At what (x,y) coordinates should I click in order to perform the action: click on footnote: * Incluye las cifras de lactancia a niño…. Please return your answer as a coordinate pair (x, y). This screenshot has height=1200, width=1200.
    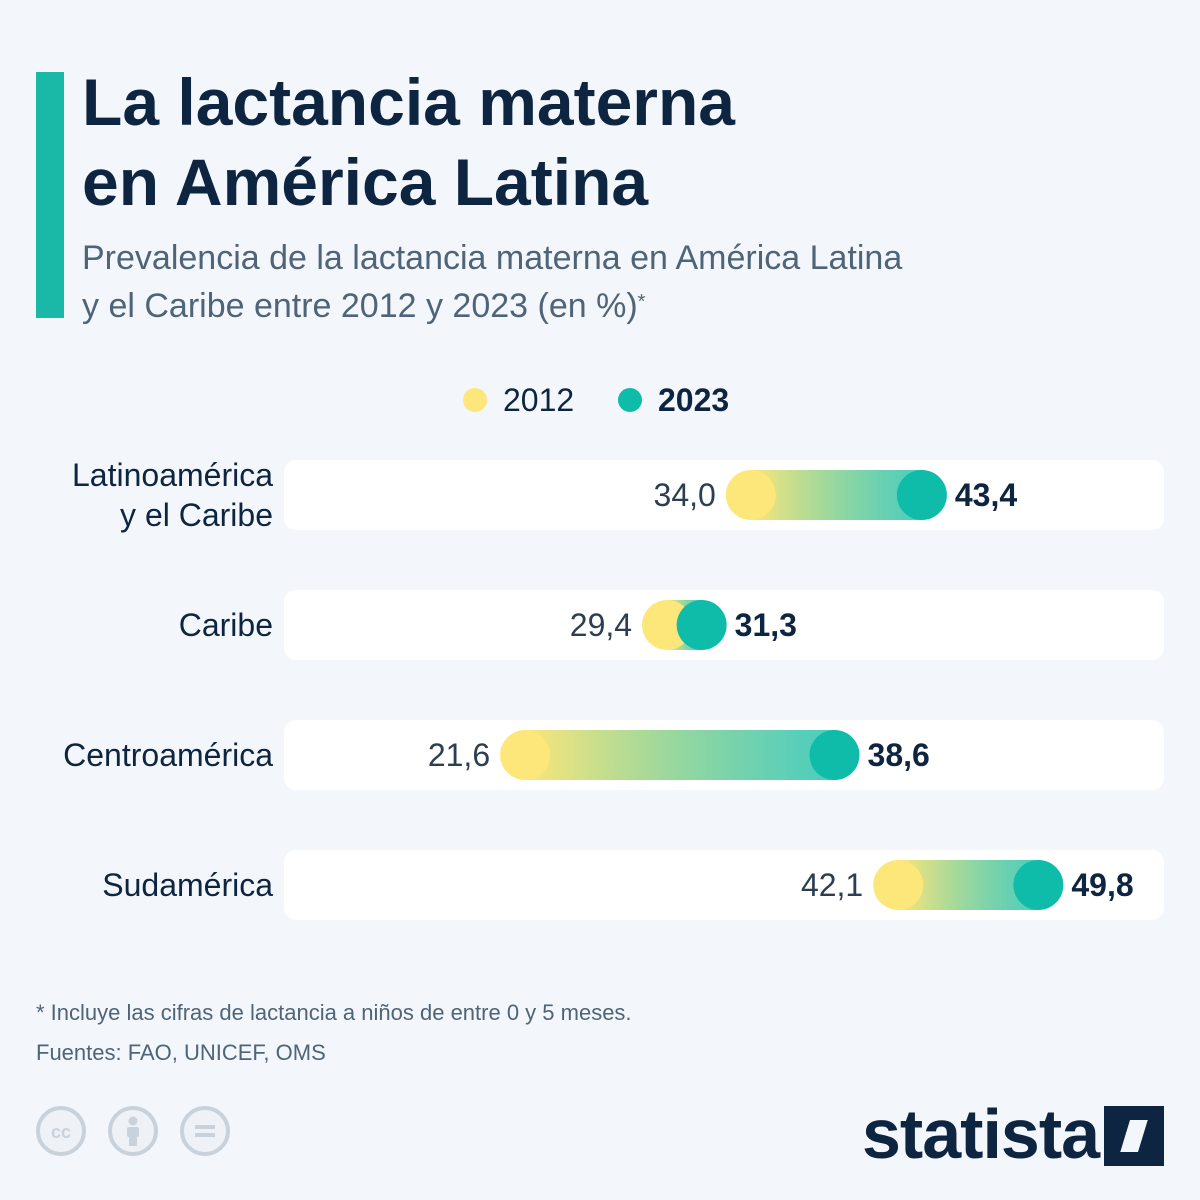
    Looking at the image, I should click on (334, 1012).